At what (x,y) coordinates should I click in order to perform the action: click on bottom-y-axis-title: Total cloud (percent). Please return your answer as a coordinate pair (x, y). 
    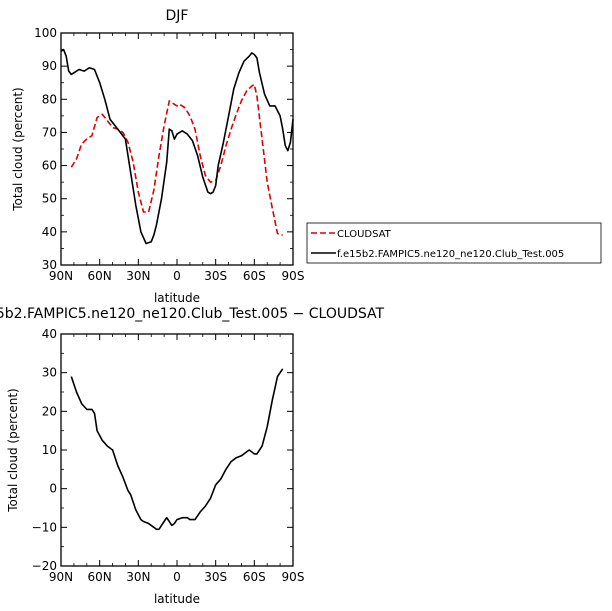
    Looking at the image, I should click on (13, 450).